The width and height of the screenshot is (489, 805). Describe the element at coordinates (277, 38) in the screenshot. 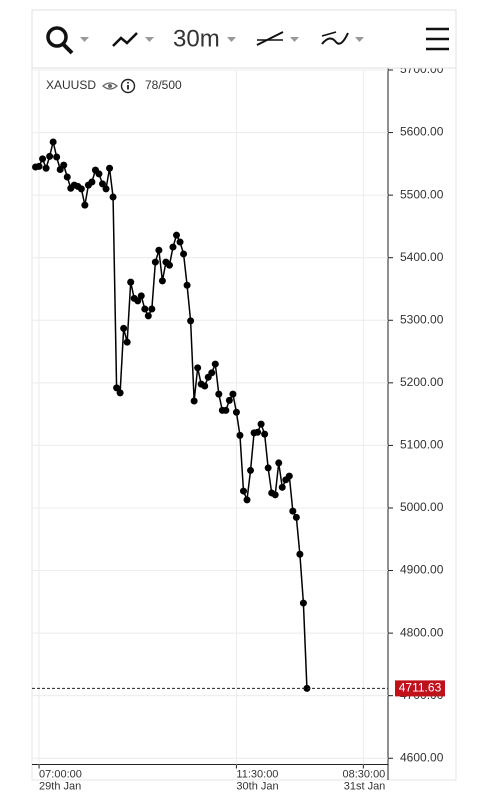

I see `draw-tool-button` at that location.